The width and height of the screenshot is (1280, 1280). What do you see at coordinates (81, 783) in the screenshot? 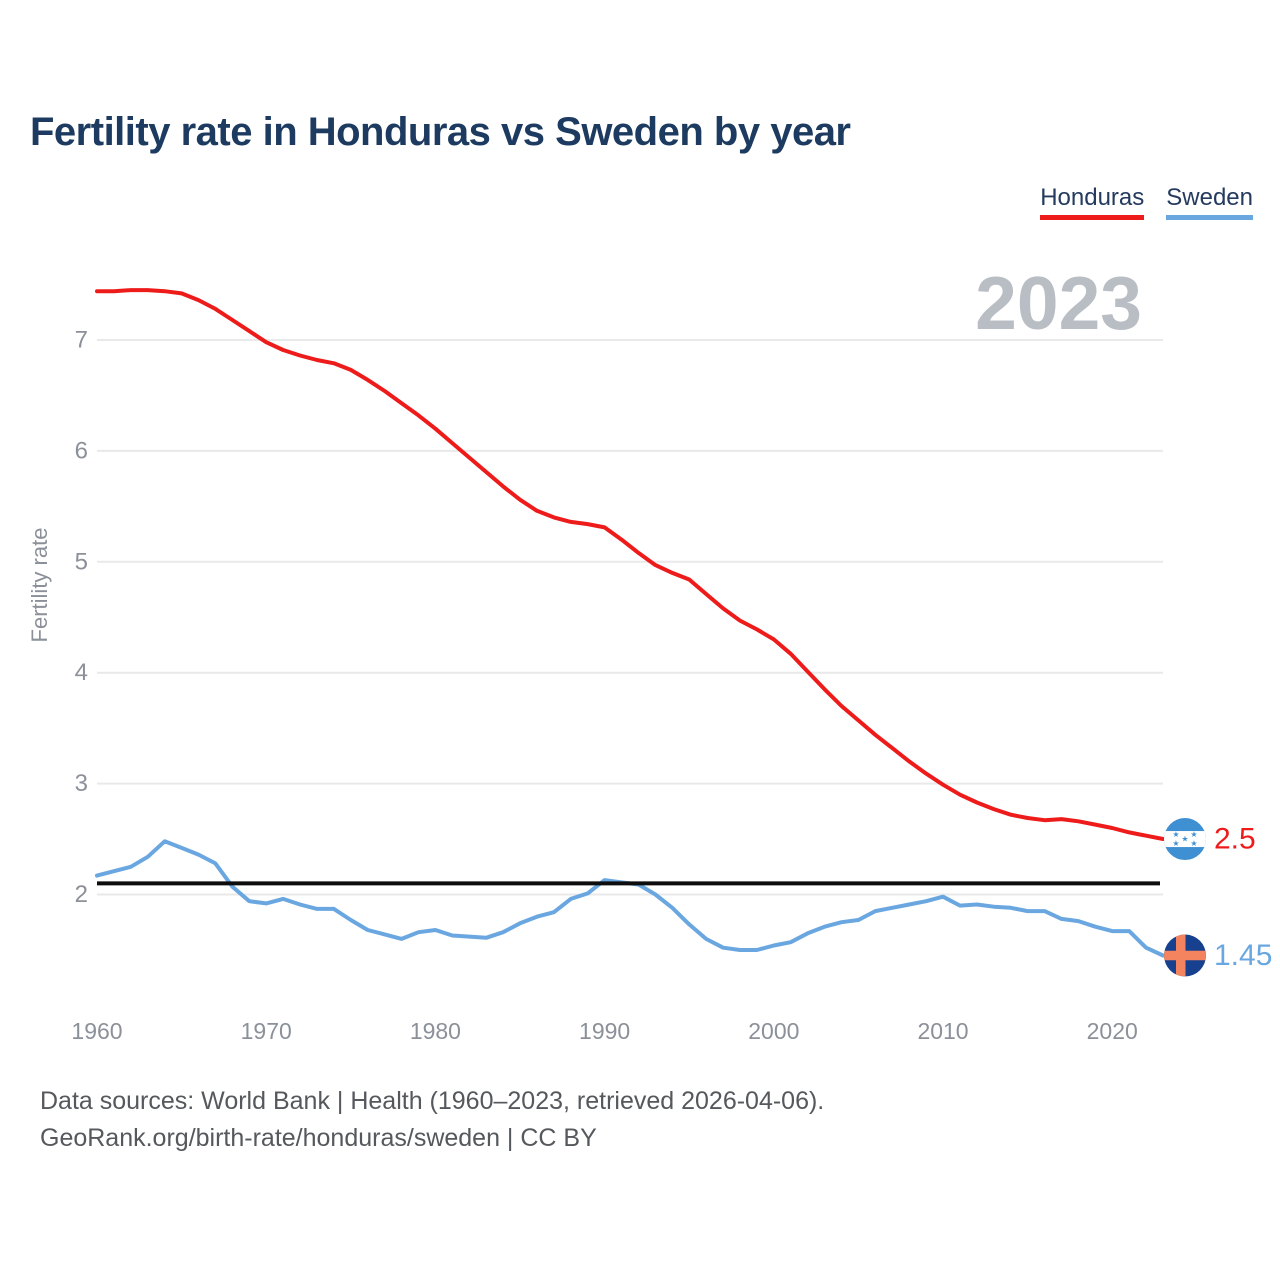
I see `y-tick-label: 3` at bounding box center [81, 783].